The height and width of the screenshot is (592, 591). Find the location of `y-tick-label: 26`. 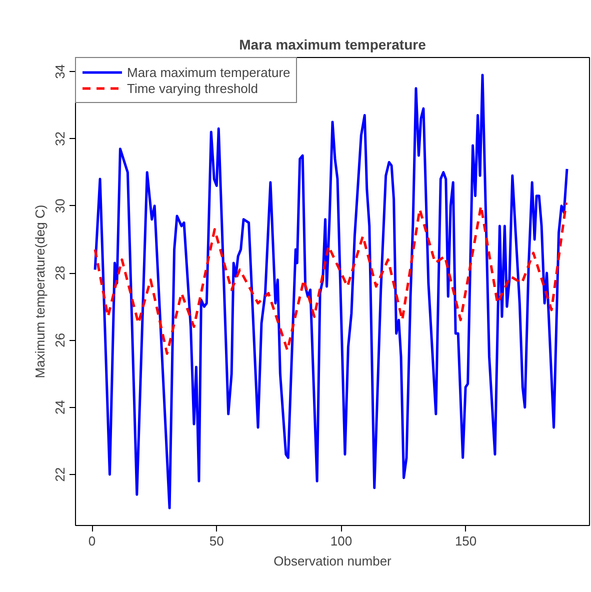

y-tick-label: 26 is located at coordinates (60, 340).